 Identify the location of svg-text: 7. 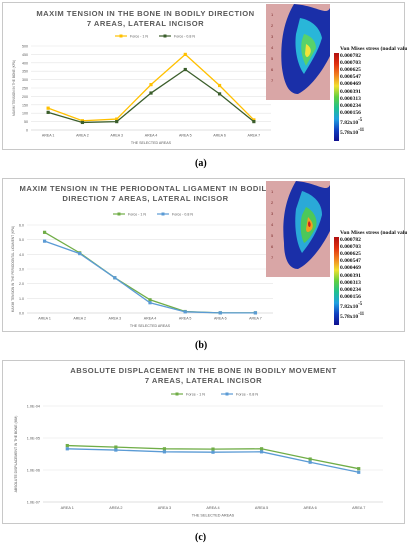
(272, 80).